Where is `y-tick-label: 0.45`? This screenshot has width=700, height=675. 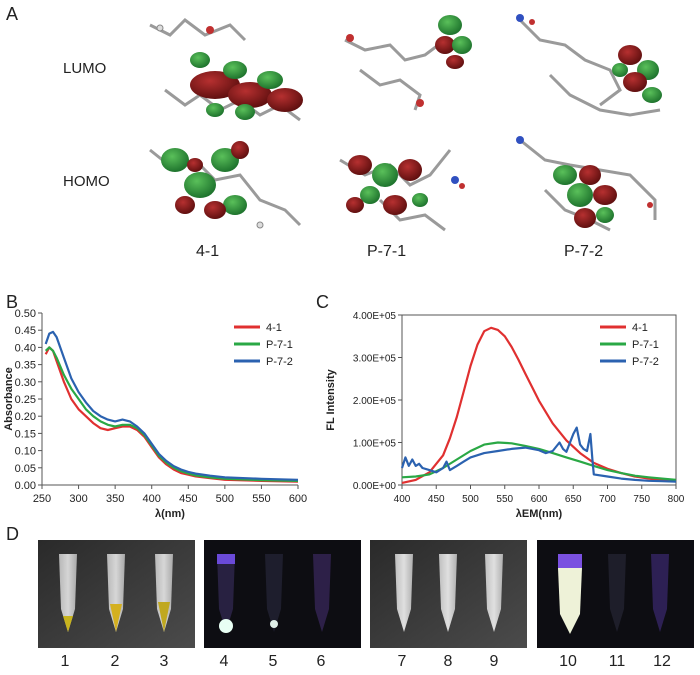 y-tick-label: 0.45 is located at coordinates (25, 331).